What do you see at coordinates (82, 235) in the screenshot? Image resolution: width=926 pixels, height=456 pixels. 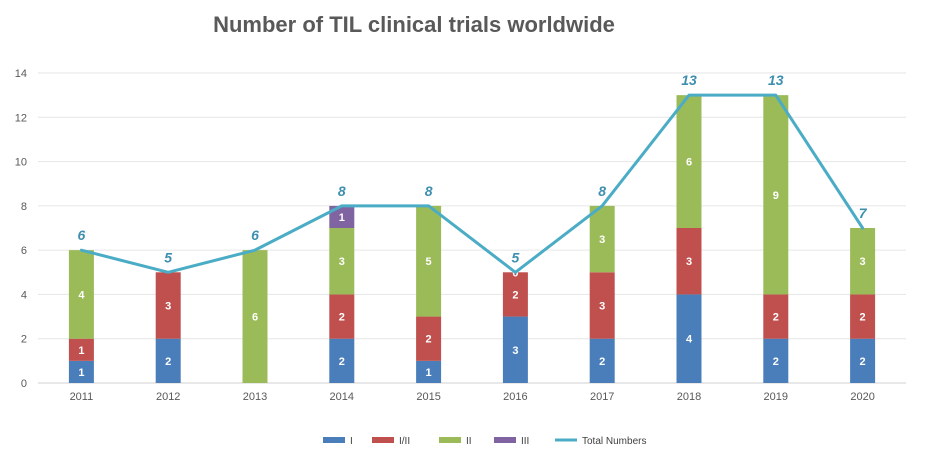 I see `total-label-2011: 6` at bounding box center [82, 235].